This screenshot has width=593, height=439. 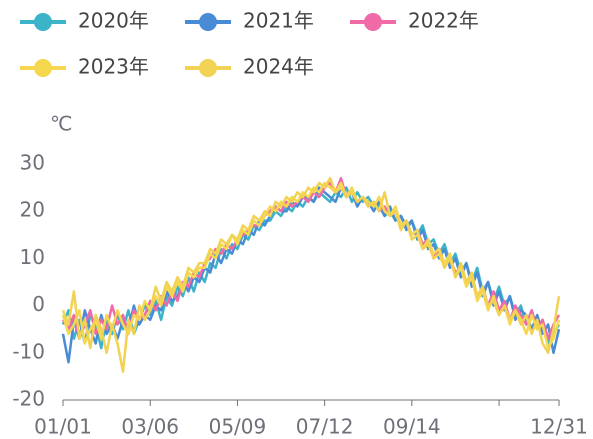 What do you see at coordinates (559, 427) in the screenshot?
I see `x-tick-label: 12/31` at bounding box center [559, 427].